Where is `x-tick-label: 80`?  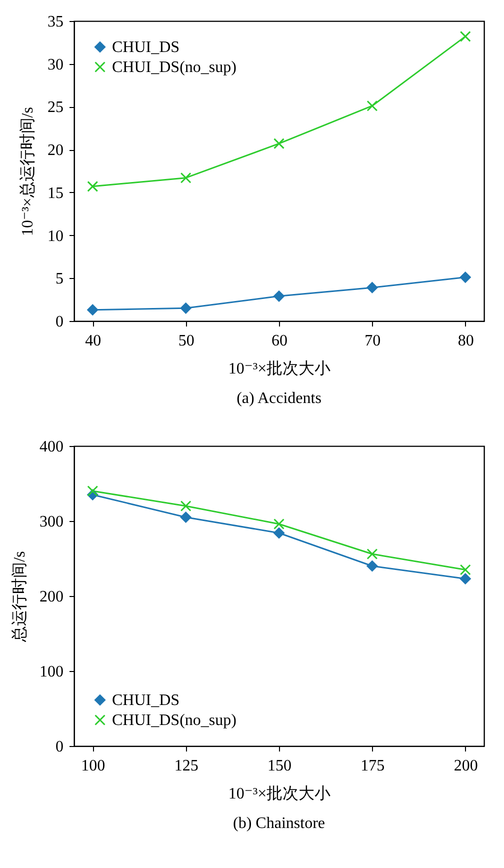
x-tick-label: 80 is located at coordinates (466, 341).